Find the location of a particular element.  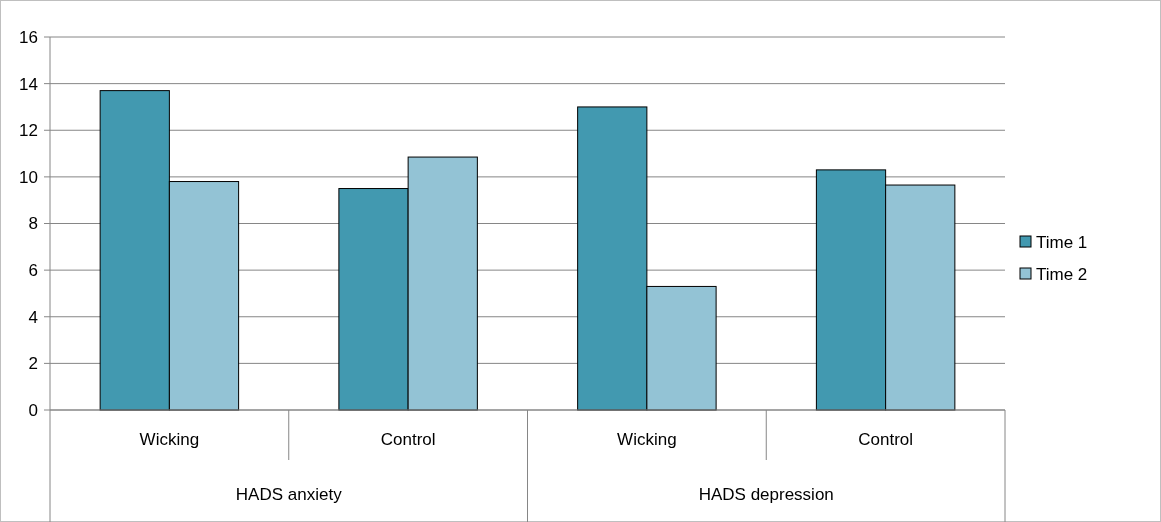

y-tick-label: 12 is located at coordinates (28, 131).